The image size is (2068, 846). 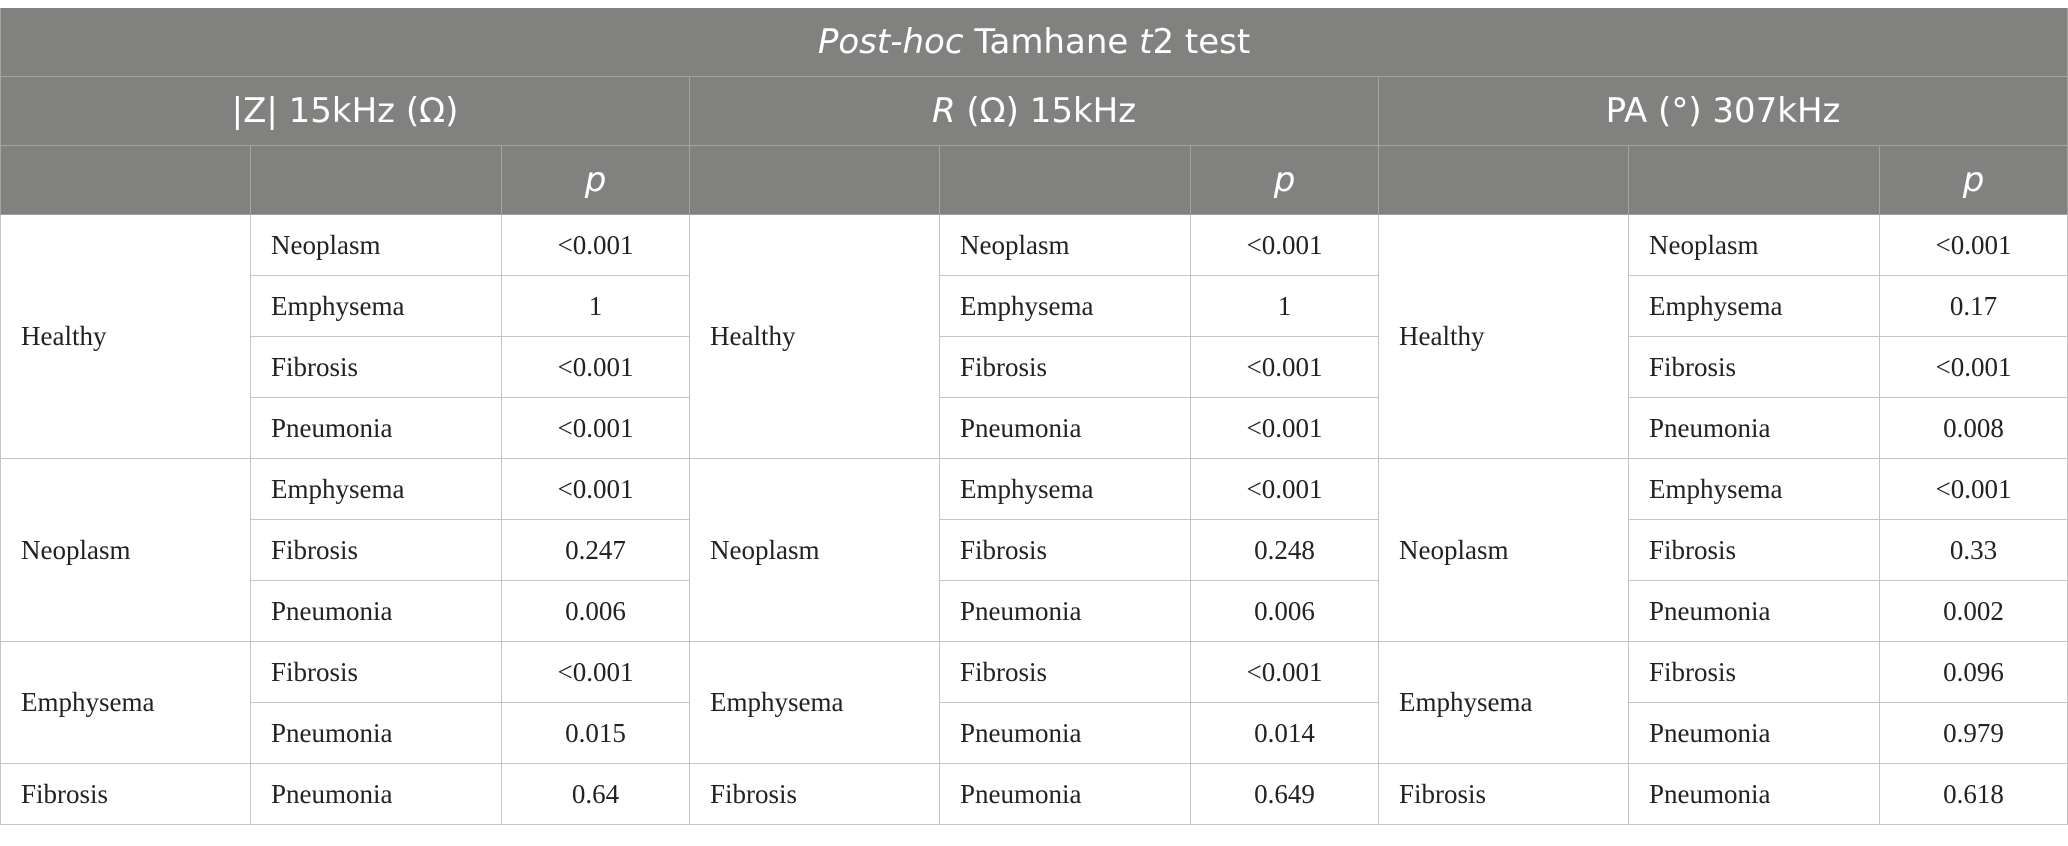 I want to click on metric-label-post: (Ω) 15kHz, so click(x=1046, y=111).